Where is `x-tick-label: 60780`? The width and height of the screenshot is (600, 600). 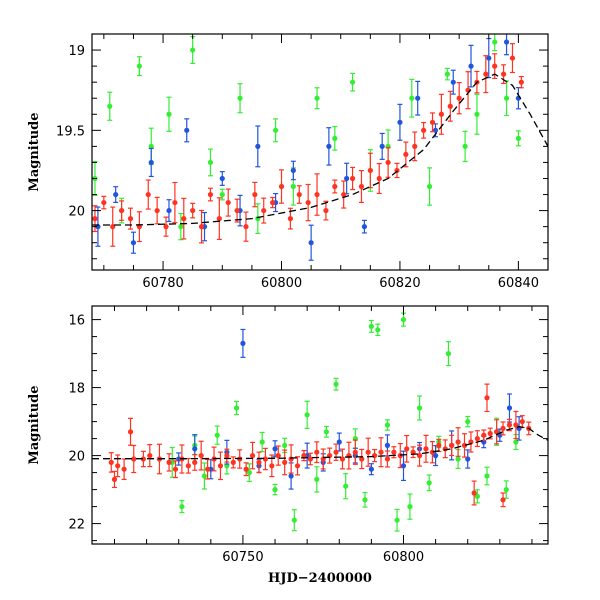
x-tick-label: 60780 is located at coordinates (162, 283).